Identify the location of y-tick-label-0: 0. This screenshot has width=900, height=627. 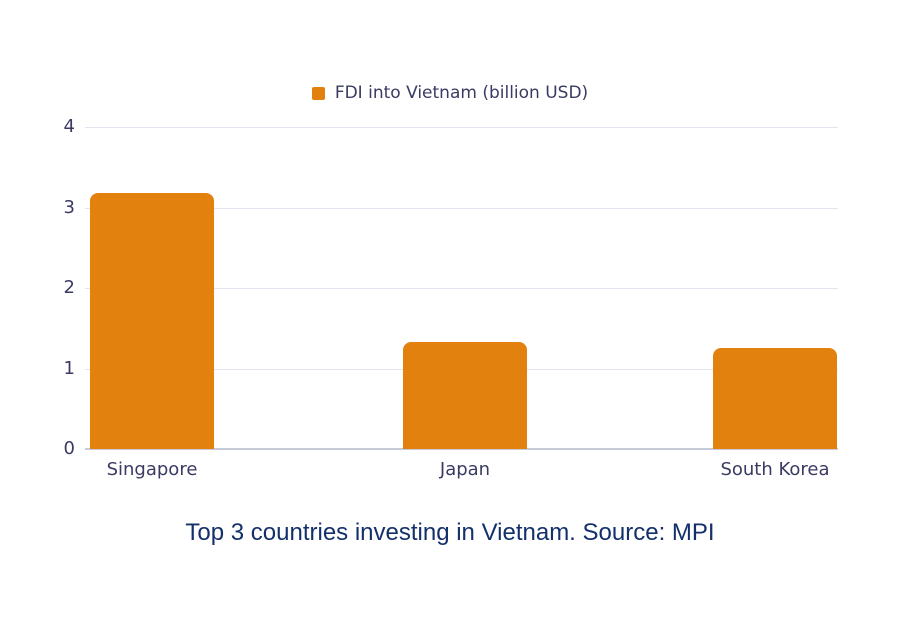
(69, 448).